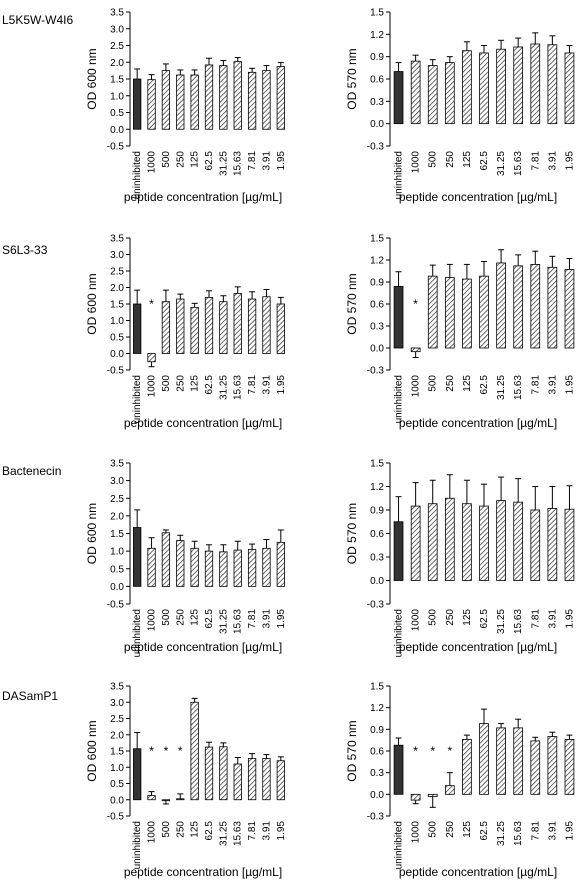 The height and width of the screenshot is (888, 581). I want to click on y-tick-label: 2.0, so click(117, 288).